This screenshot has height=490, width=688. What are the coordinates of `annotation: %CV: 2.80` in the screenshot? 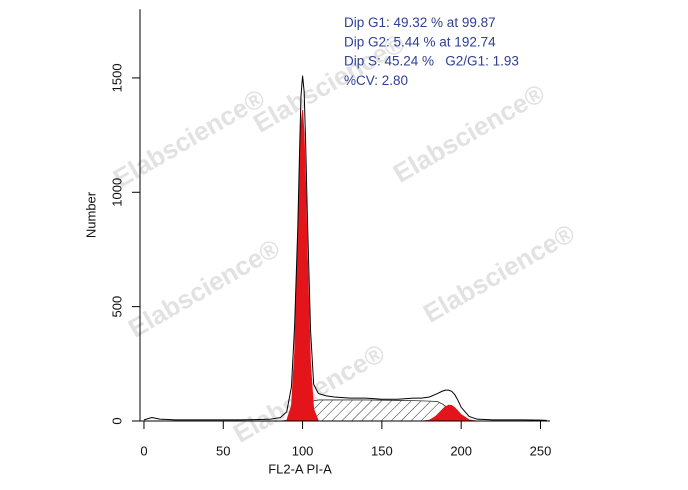 It's located at (376, 80).